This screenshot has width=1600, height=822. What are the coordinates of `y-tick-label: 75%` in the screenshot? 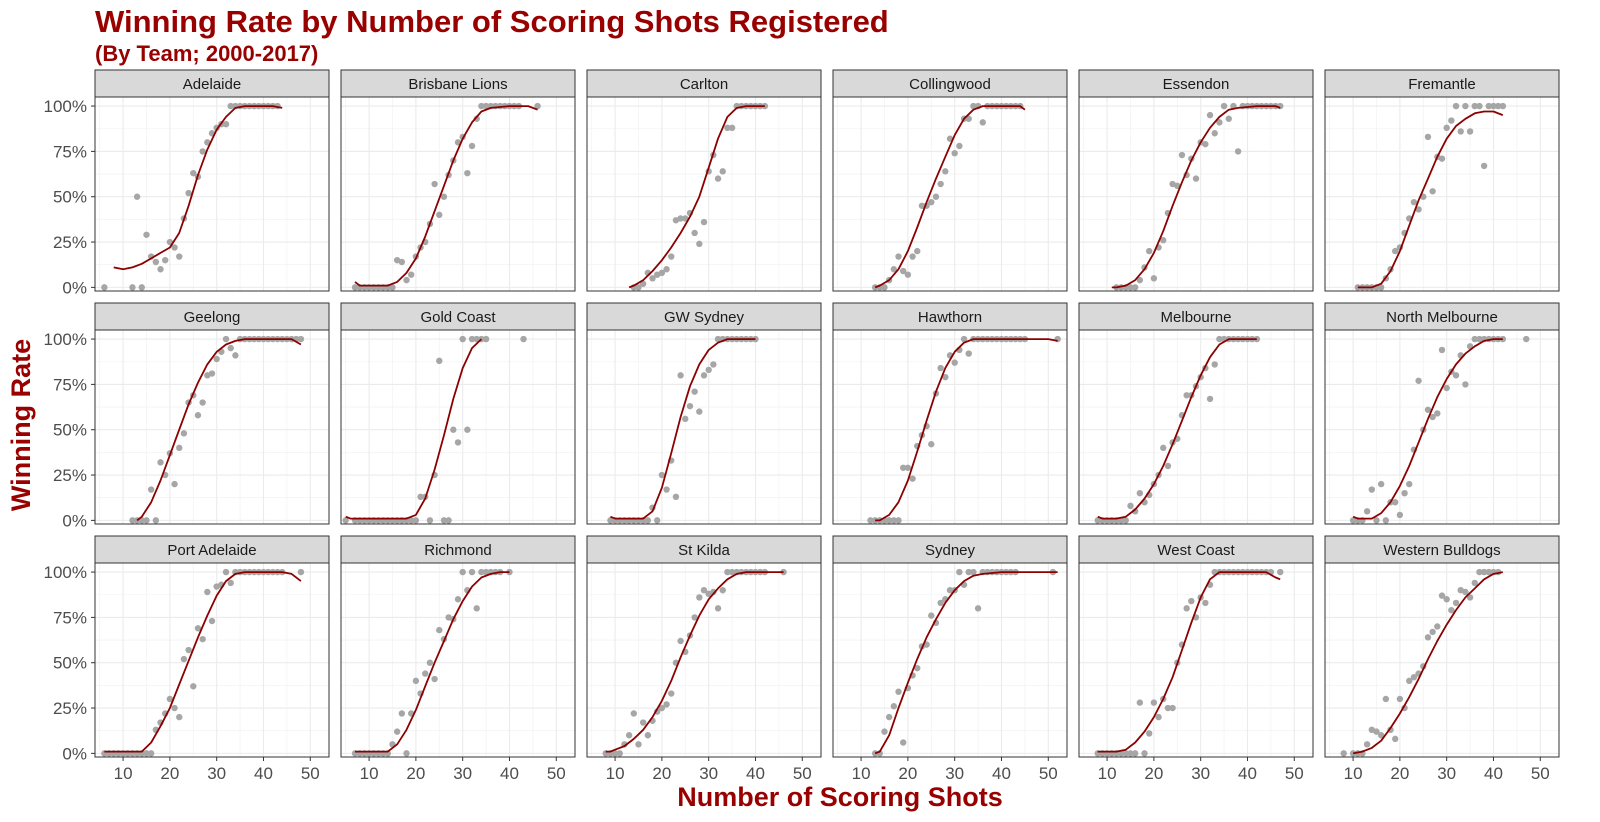 It's located at (70, 384).